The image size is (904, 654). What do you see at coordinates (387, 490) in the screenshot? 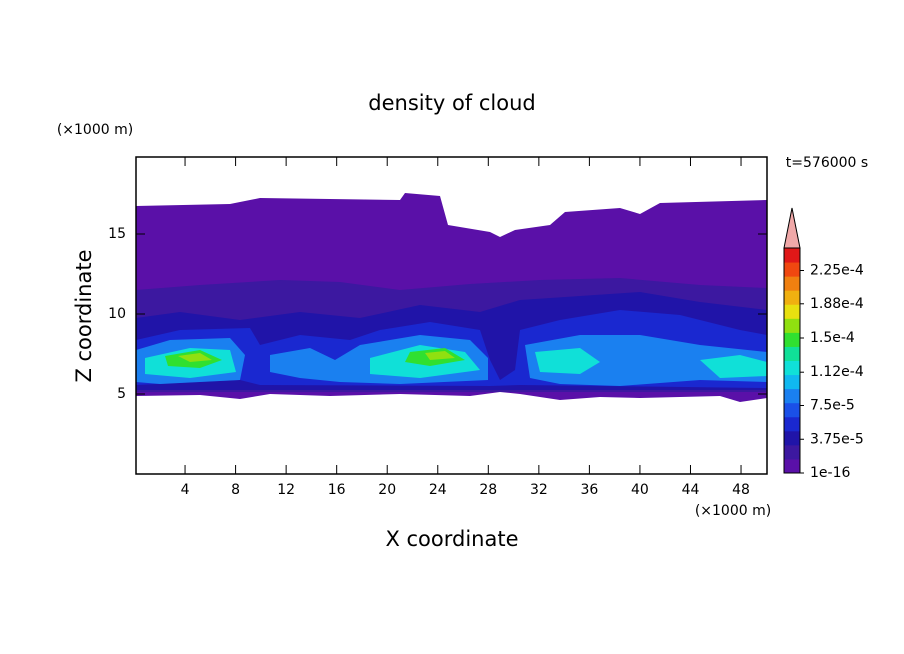
I see `x-tick-label: 20` at bounding box center [387, 490].